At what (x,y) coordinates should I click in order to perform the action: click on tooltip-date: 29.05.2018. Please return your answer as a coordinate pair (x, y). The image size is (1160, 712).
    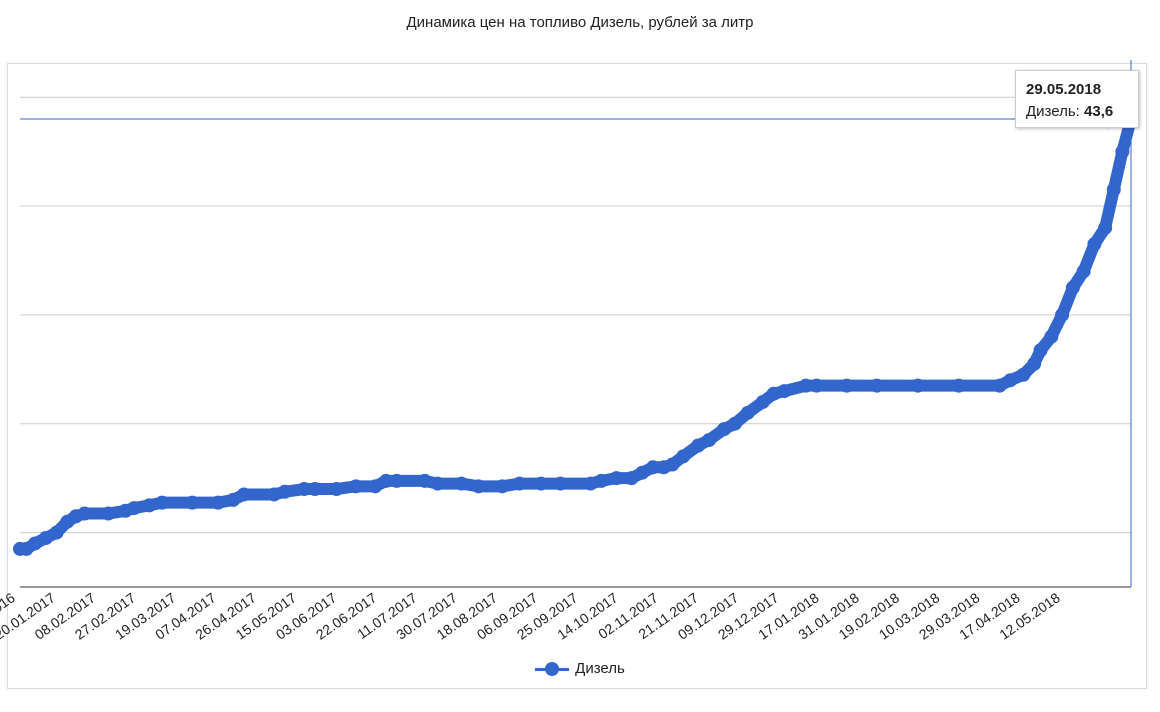
    Looking at the image, I should click on (1064, 89).